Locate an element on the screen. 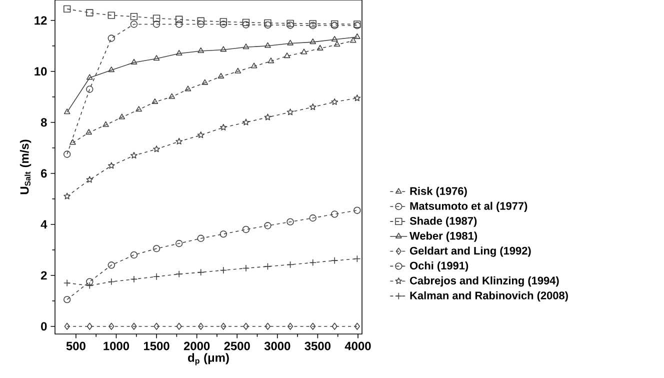 Image resolution: width=664 pixels, height=378 pixels. y-tick-label: 4 is located at coordinates (44, 224).